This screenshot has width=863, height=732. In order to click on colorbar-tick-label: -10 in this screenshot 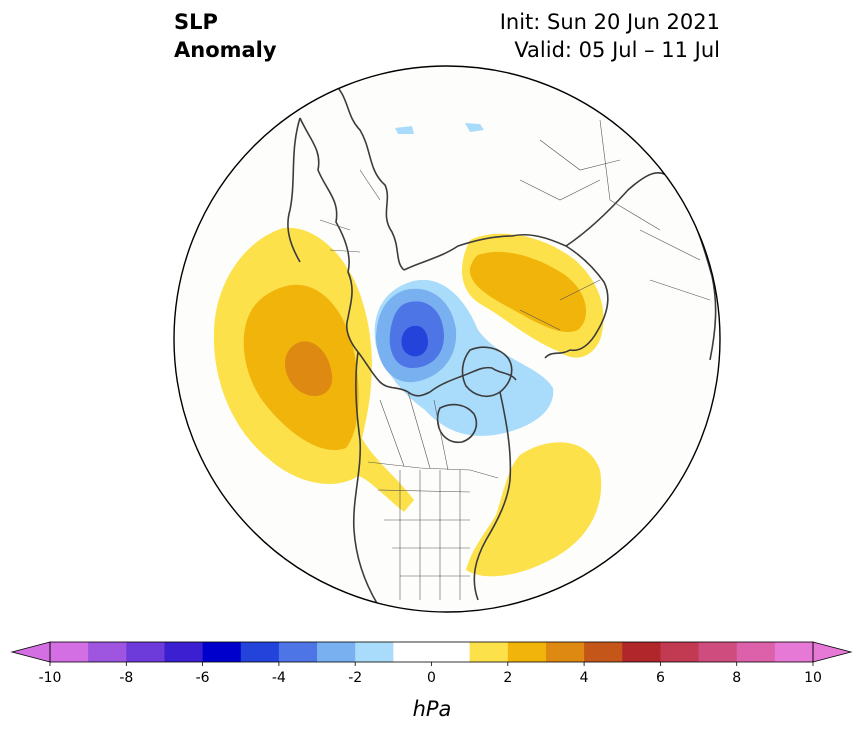, I will do `click(50, 678)`.